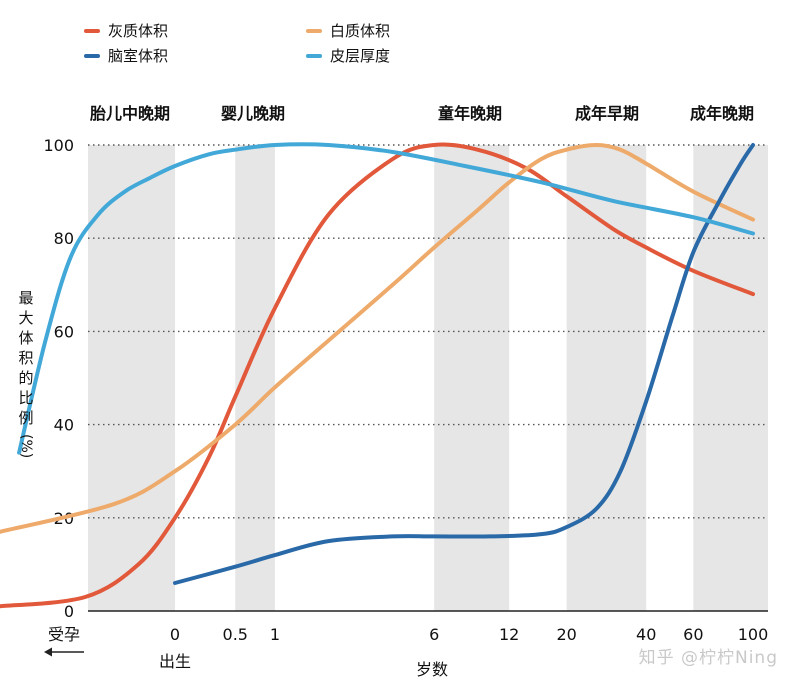 Image resolution: width=800 pixels, height=690 pixels. Describe the element at coordinates (722, 113) in the screenshot. I see `stage-label: 成年晚期` at that location.